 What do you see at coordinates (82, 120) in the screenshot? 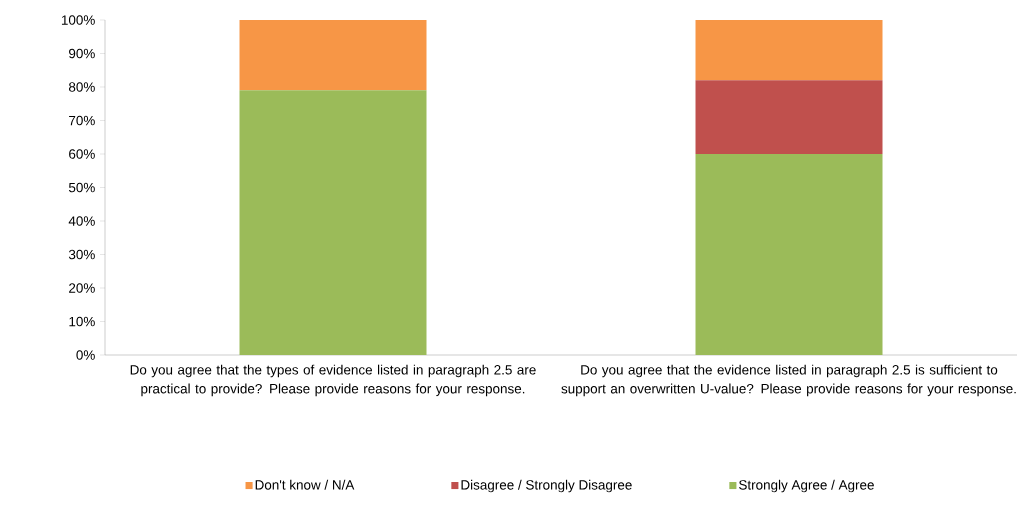
I see `y-tick-label: 70%` at bounding box center [82, 120].